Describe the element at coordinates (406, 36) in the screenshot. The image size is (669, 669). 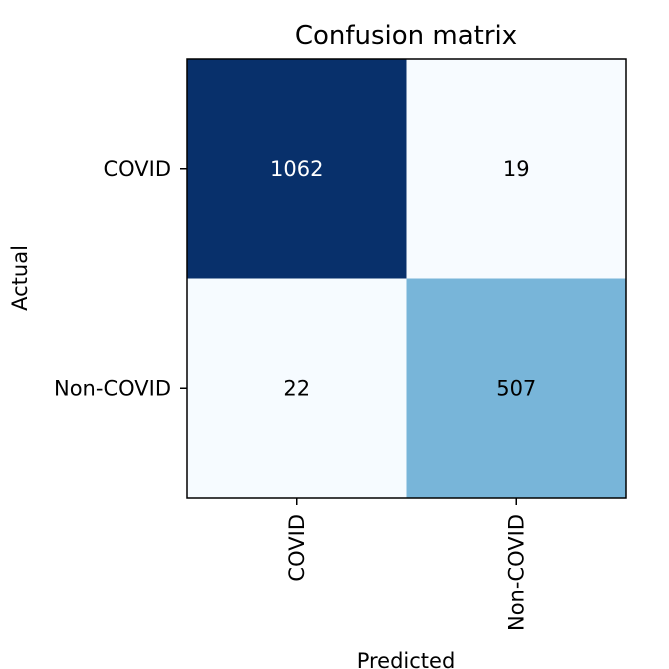
I see `chart-title: Confusion matrix` at that location.